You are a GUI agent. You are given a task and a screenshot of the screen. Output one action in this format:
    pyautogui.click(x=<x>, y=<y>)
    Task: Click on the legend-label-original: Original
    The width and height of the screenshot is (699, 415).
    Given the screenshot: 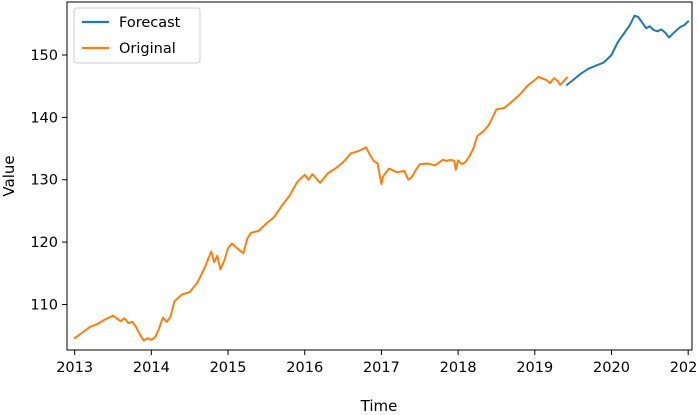 What is the action you would take?
    pyautogui.click(x=147, y=49)
    